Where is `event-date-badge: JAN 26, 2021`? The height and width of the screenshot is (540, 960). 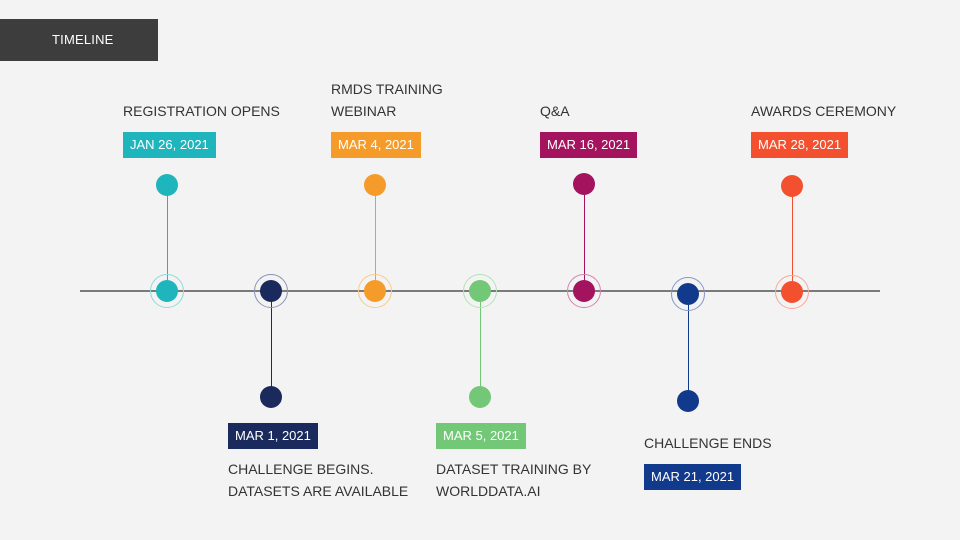
event-date-badge: JAN 26, 2021 is located at coordinates (169, 145).